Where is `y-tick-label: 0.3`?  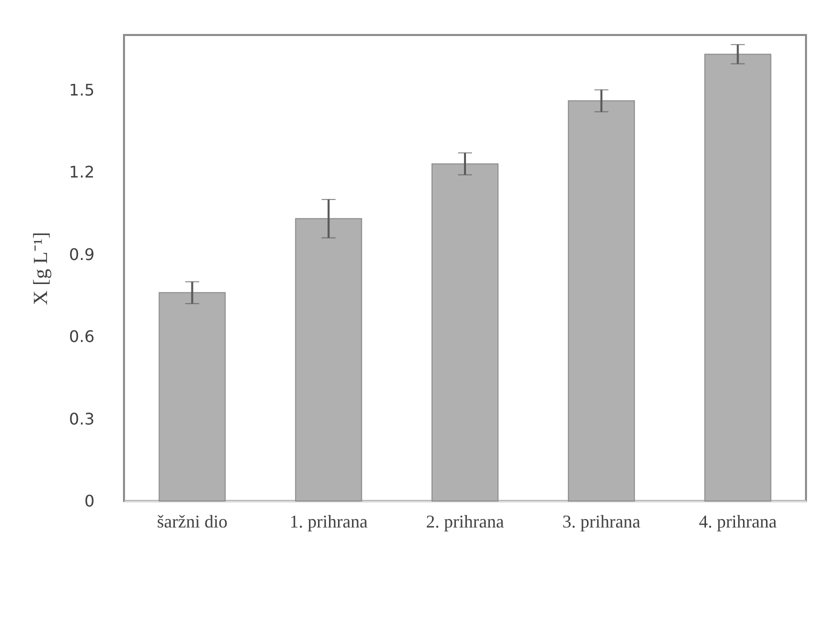 y-tick-label: 0.3 is located at coordinates (81, 418).